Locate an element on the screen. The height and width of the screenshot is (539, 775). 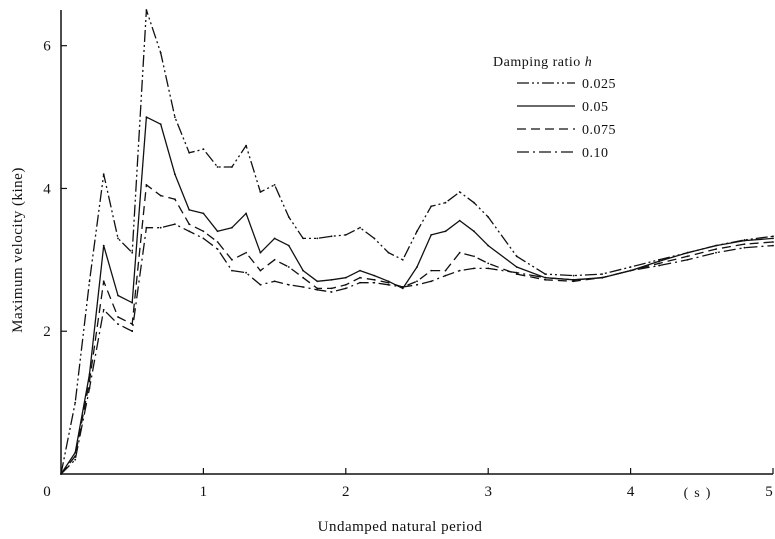
legend: Damping ratio h 0.025 0.05 0.075 0.10 is located at coordinates (554, 108).